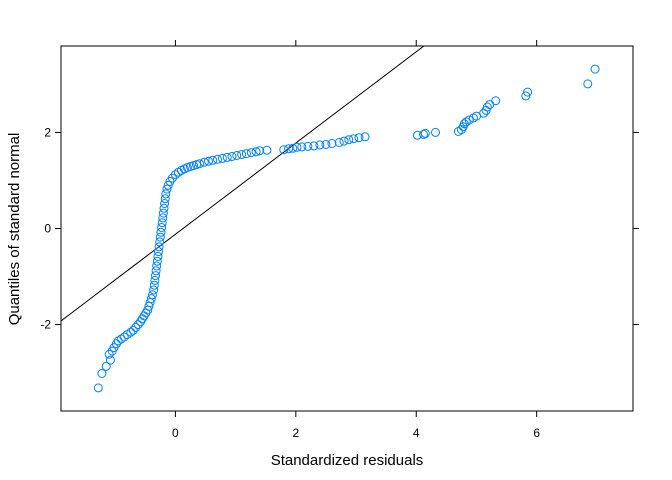  What do you see at coordinates (47, 229) in the screenshot?
I see `y-tick-label: 0` at bounding box center [47, 229].